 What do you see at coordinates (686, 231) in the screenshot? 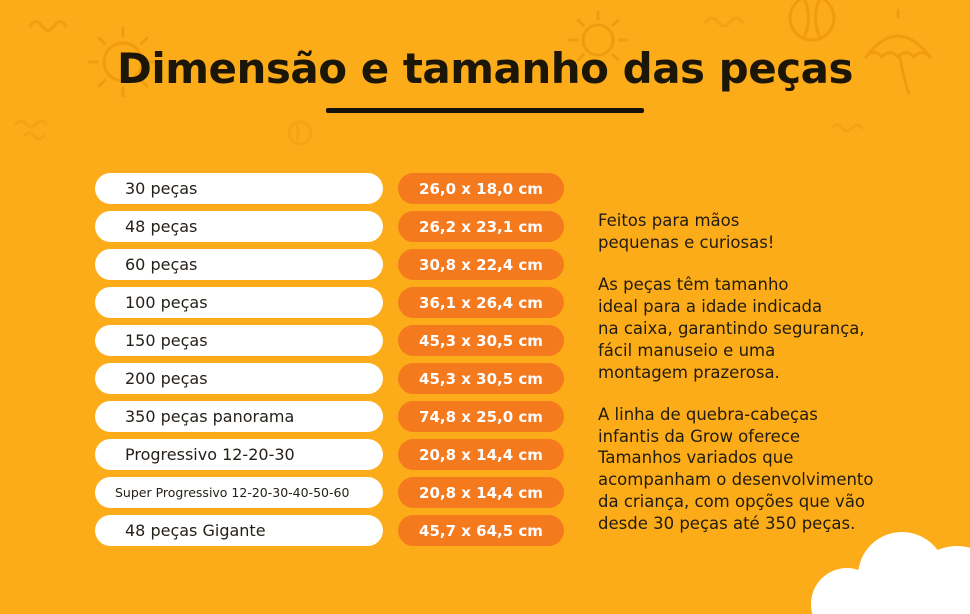
I see `description-paragraph-1: Feitos para mãos pequenas e curiosas!` at bounding box center [686, 231].